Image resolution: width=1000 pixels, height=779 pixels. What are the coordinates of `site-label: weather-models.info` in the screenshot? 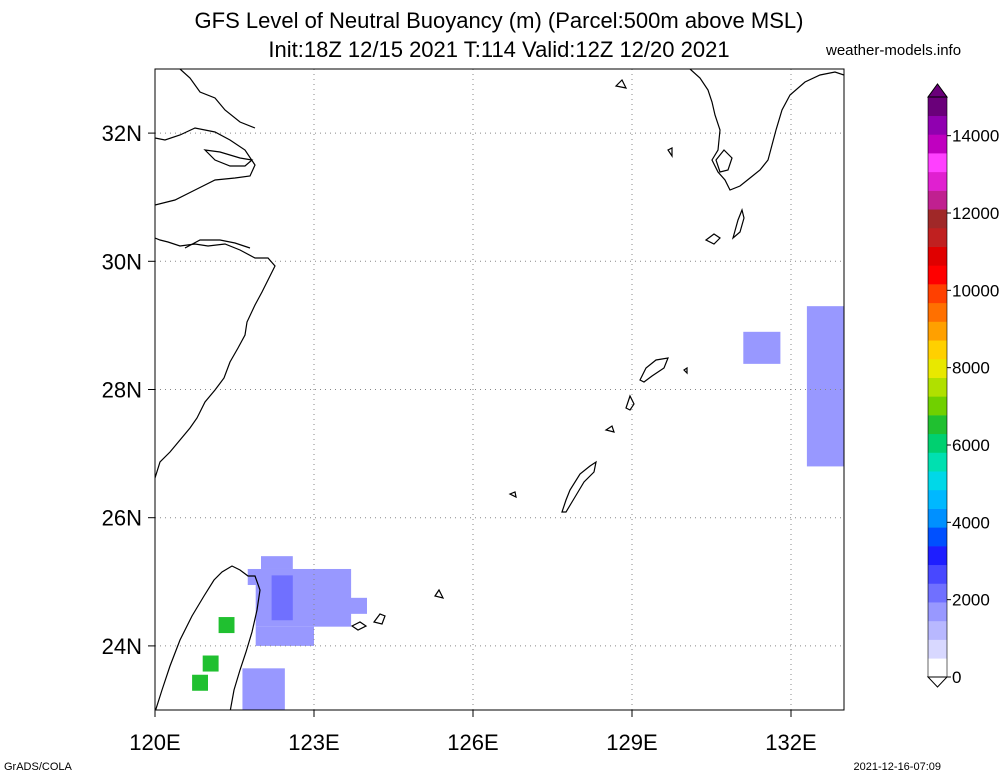 It's located at (894, 50).